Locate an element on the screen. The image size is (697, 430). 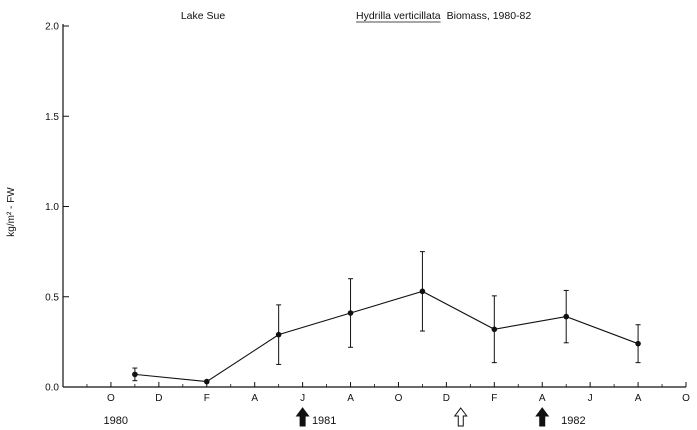
chart-title-location: Lake Sue is located at coordinates (203, 16).